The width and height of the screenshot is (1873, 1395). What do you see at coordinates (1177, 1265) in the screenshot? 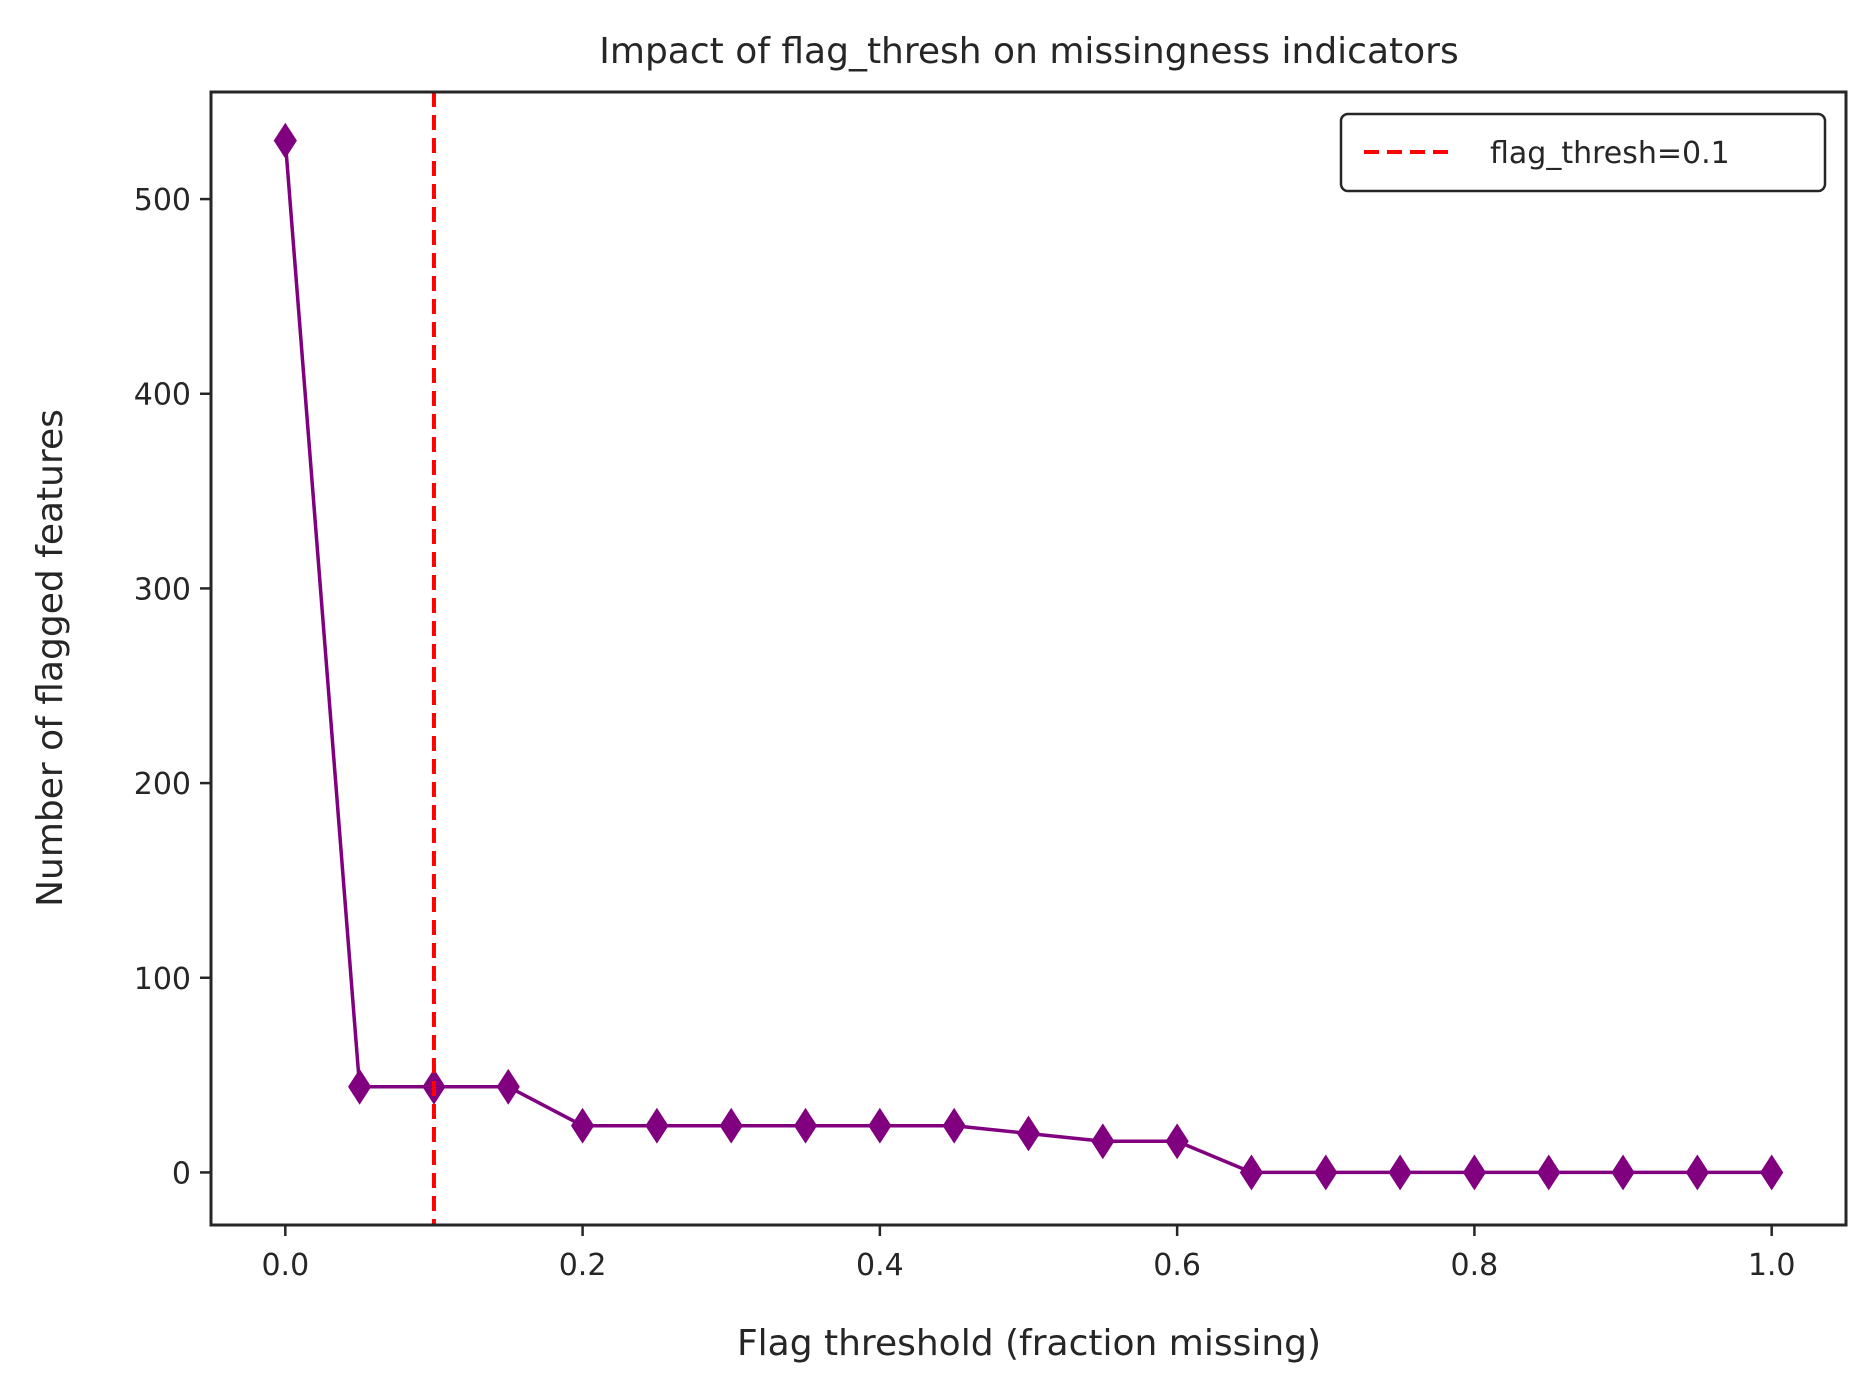
I see `x-tick-label: 0.6` at bounding box center [1177, 1265].